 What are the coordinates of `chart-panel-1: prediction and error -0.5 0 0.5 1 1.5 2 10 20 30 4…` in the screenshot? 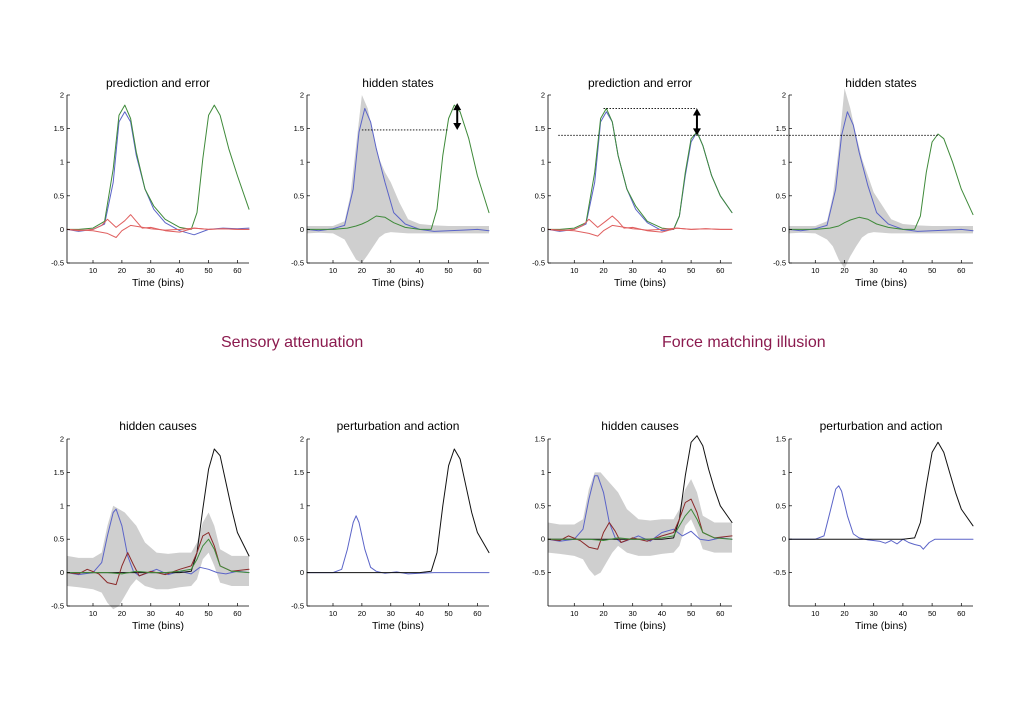 It's located at (150, 182).